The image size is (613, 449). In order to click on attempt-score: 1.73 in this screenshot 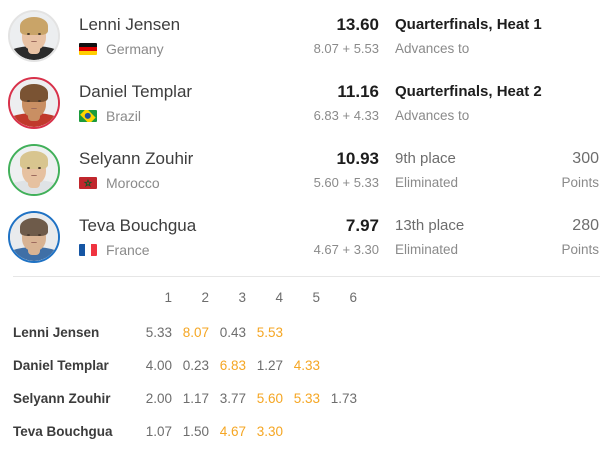, I will do `click(343, 398)`.